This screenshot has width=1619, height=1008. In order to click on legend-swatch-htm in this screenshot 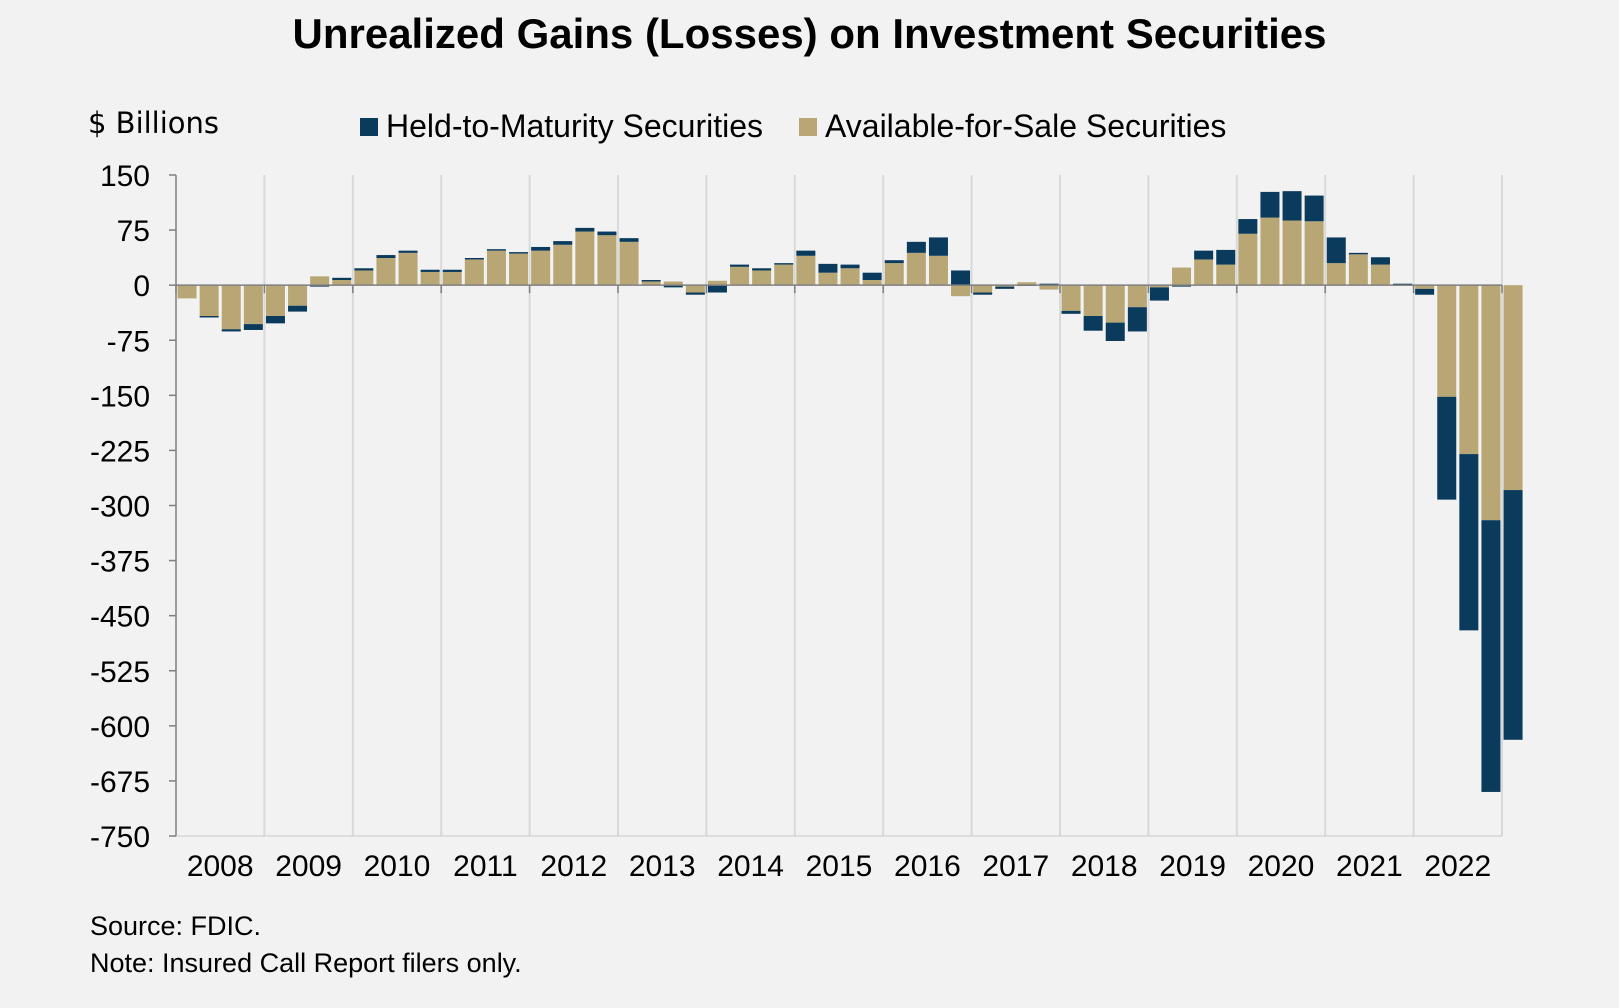, I will do `click(369, 126)`.